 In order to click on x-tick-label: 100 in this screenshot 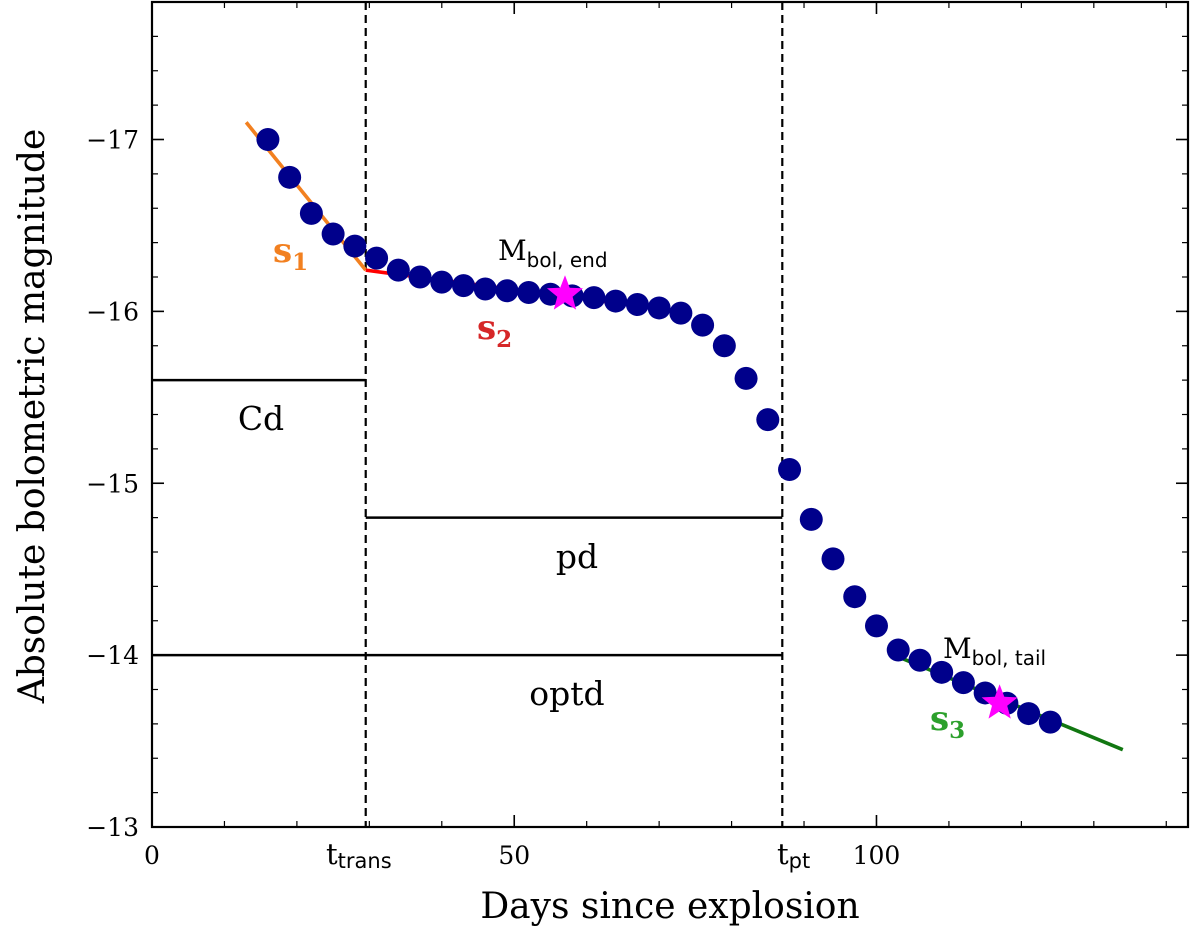, I will do `click(877, 855)`.